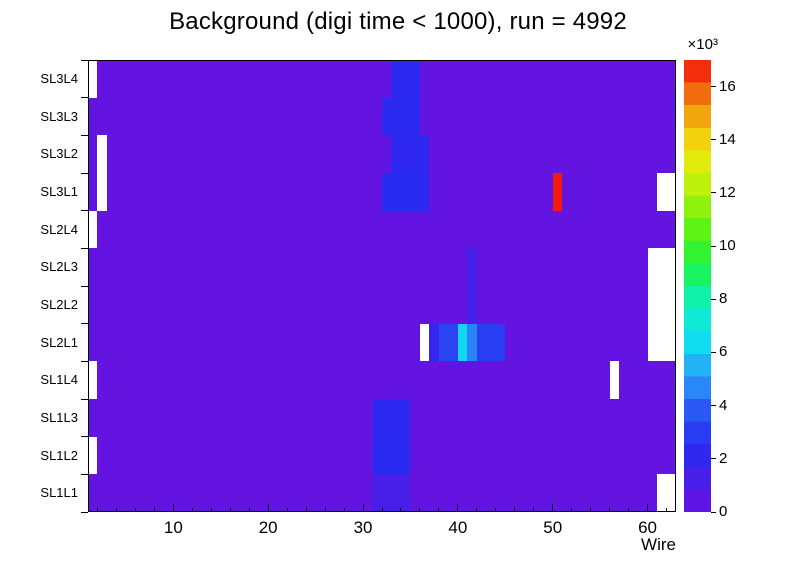 The height and width of the screenshot is (572, 796). Describe the element at coordinates (59, 267) in the screenshot. I see `y-axis-row-label: SL2L3` at that location.